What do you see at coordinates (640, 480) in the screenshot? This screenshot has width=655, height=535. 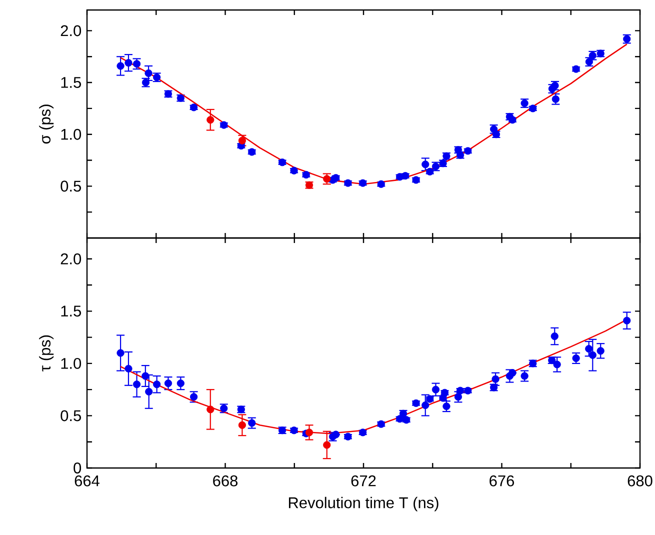 I see `x-tick-label: 680` at bounding box center [640, 480].